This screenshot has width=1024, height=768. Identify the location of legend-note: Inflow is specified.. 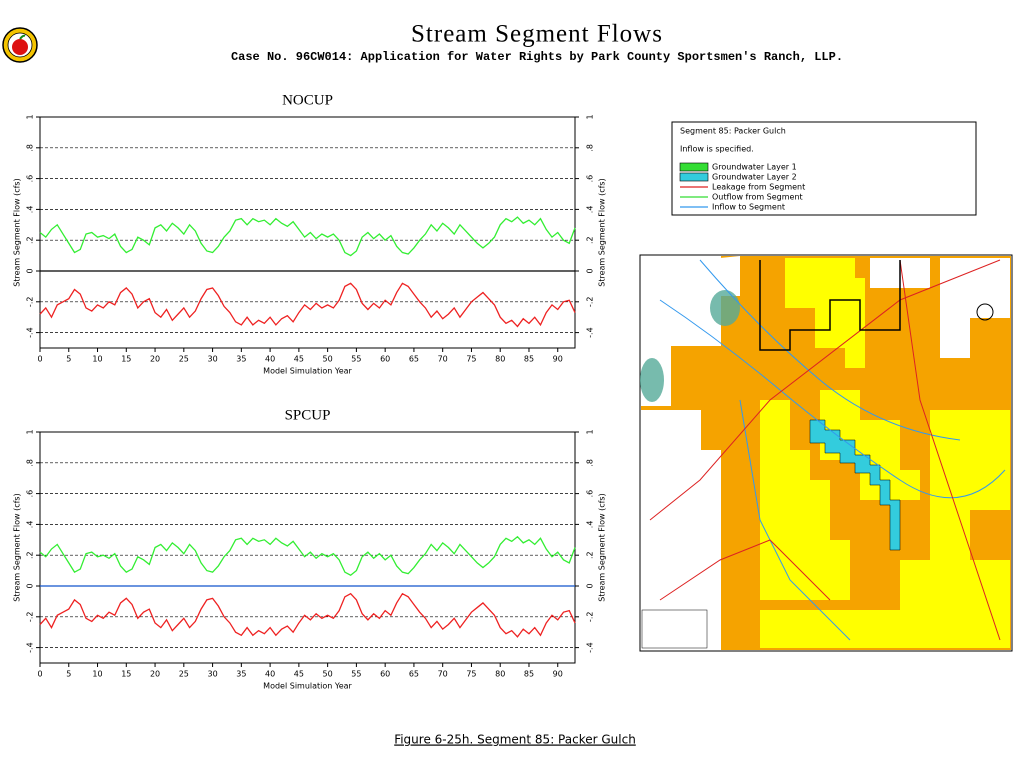
(717, 149).